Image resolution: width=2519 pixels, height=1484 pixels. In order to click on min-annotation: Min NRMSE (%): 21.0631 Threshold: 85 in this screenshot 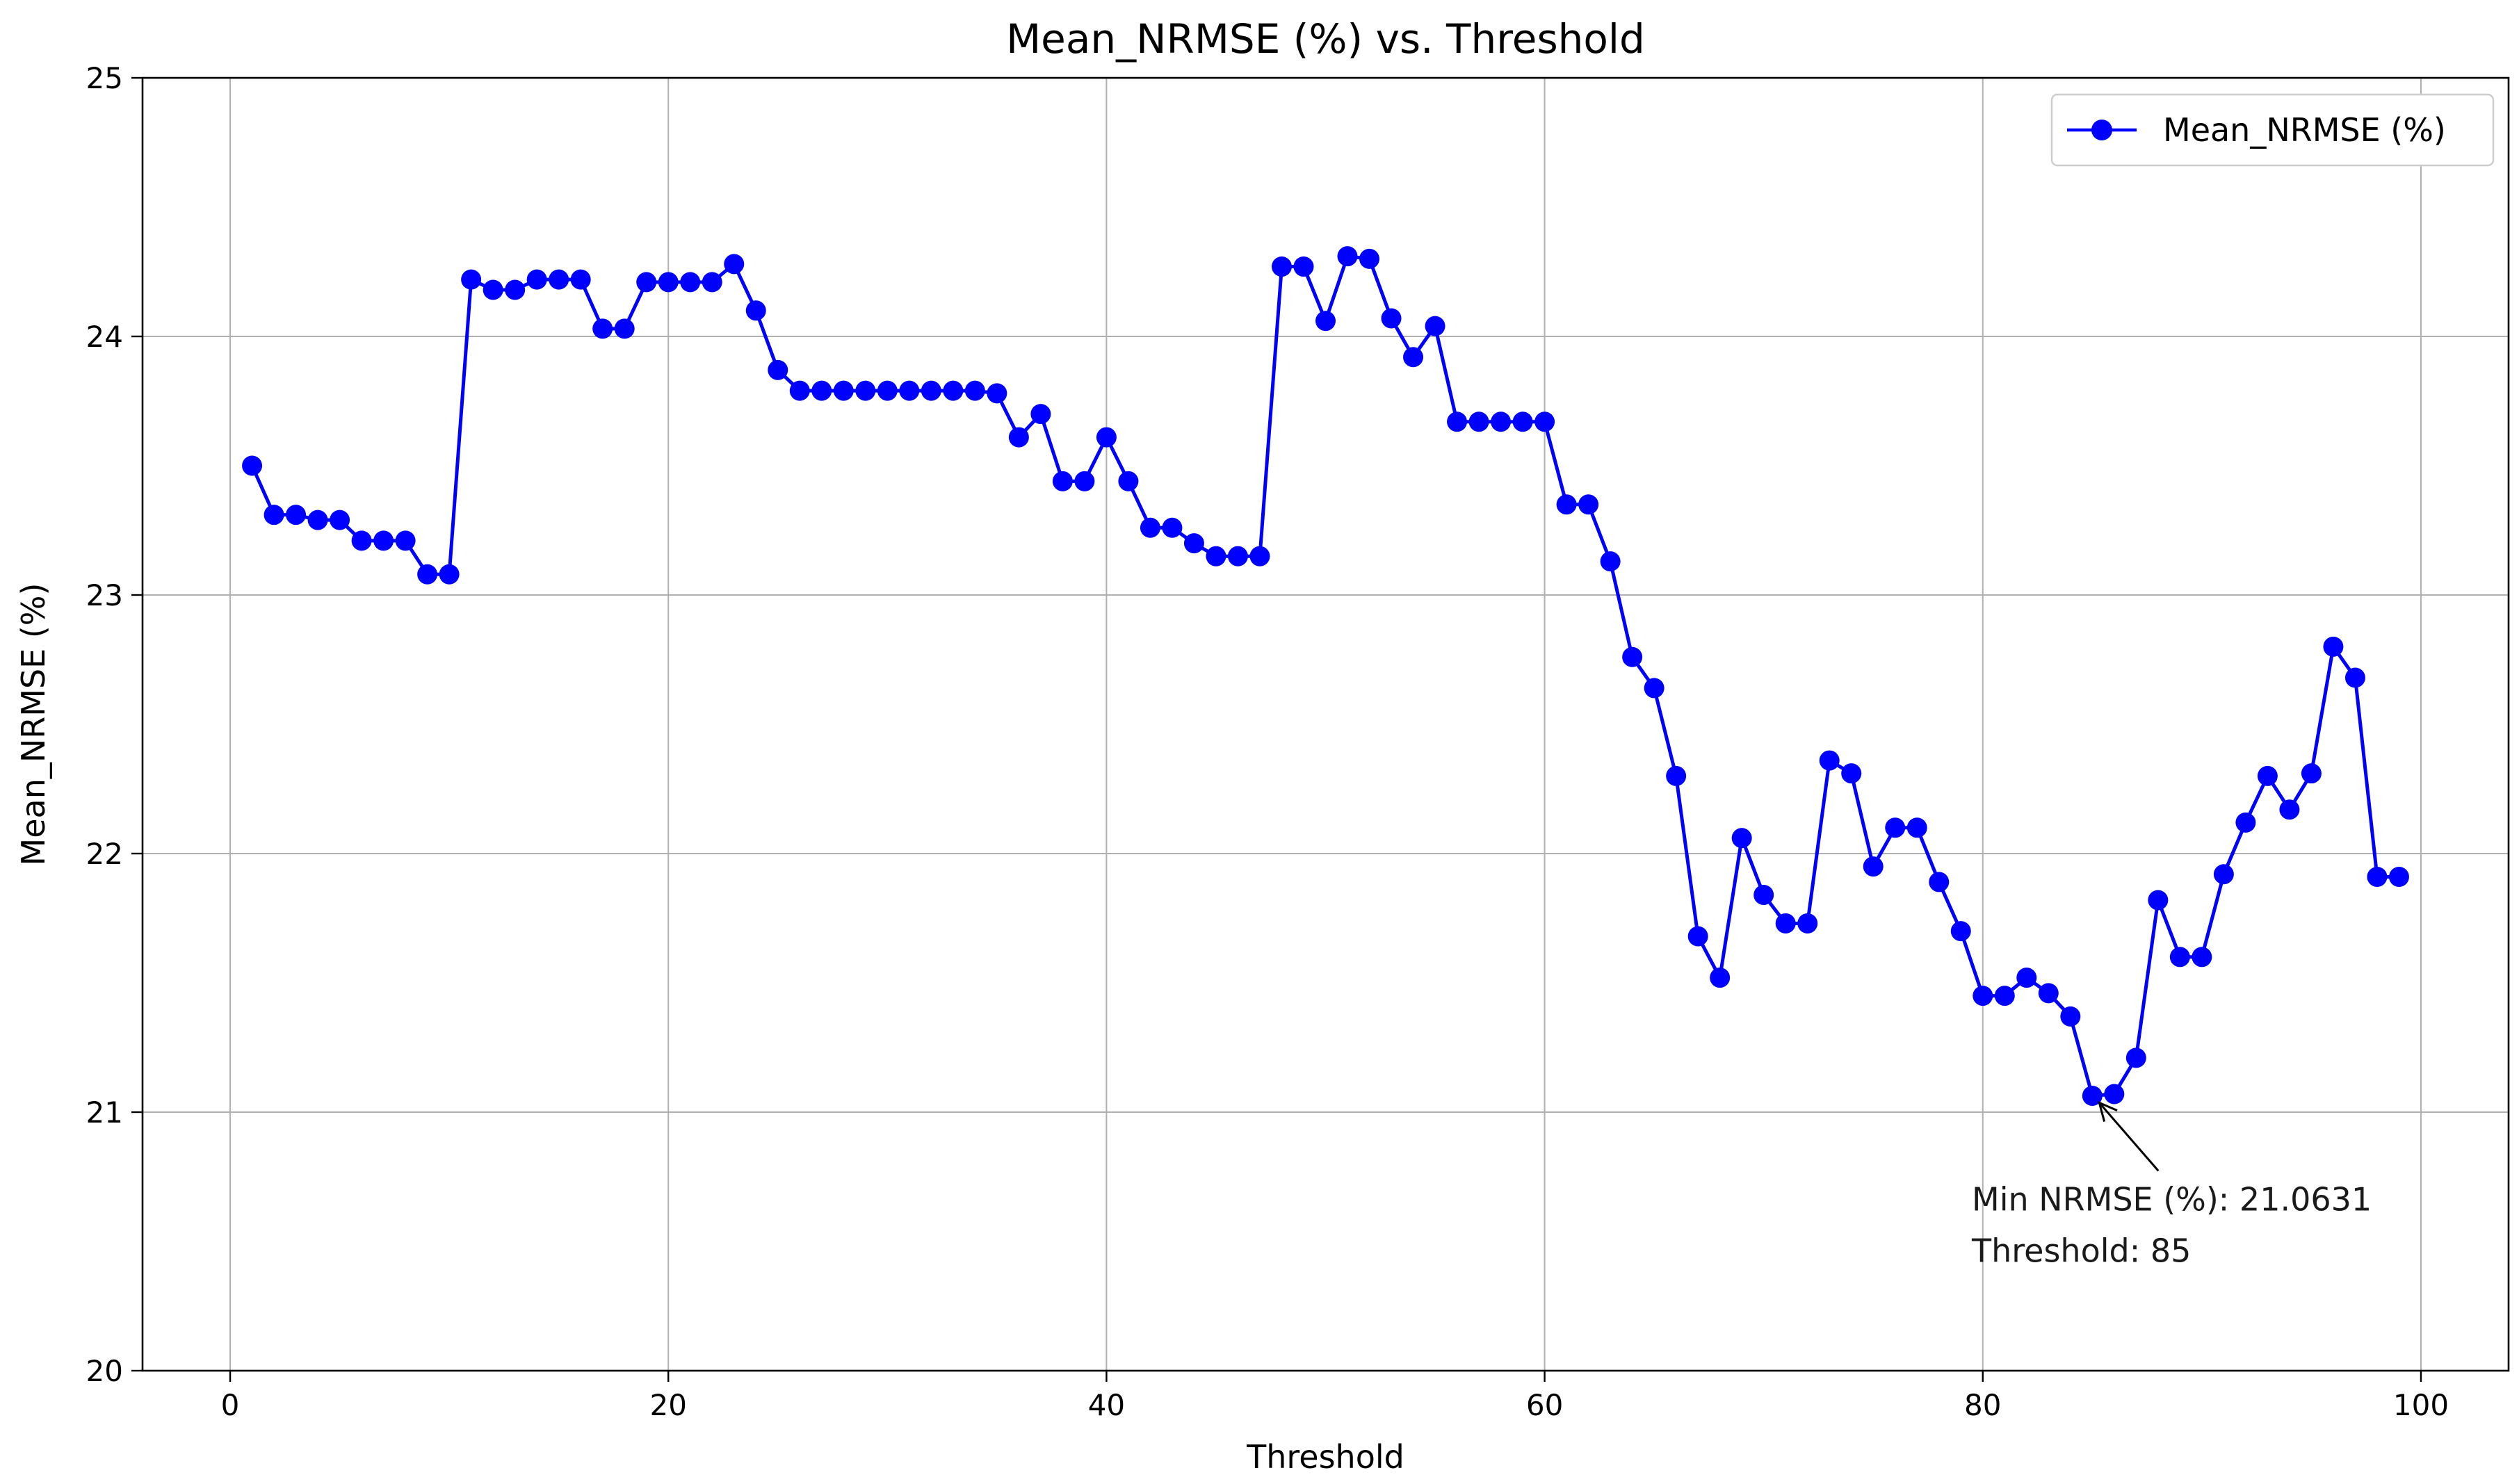, I will do `click(2176, 1184)`.